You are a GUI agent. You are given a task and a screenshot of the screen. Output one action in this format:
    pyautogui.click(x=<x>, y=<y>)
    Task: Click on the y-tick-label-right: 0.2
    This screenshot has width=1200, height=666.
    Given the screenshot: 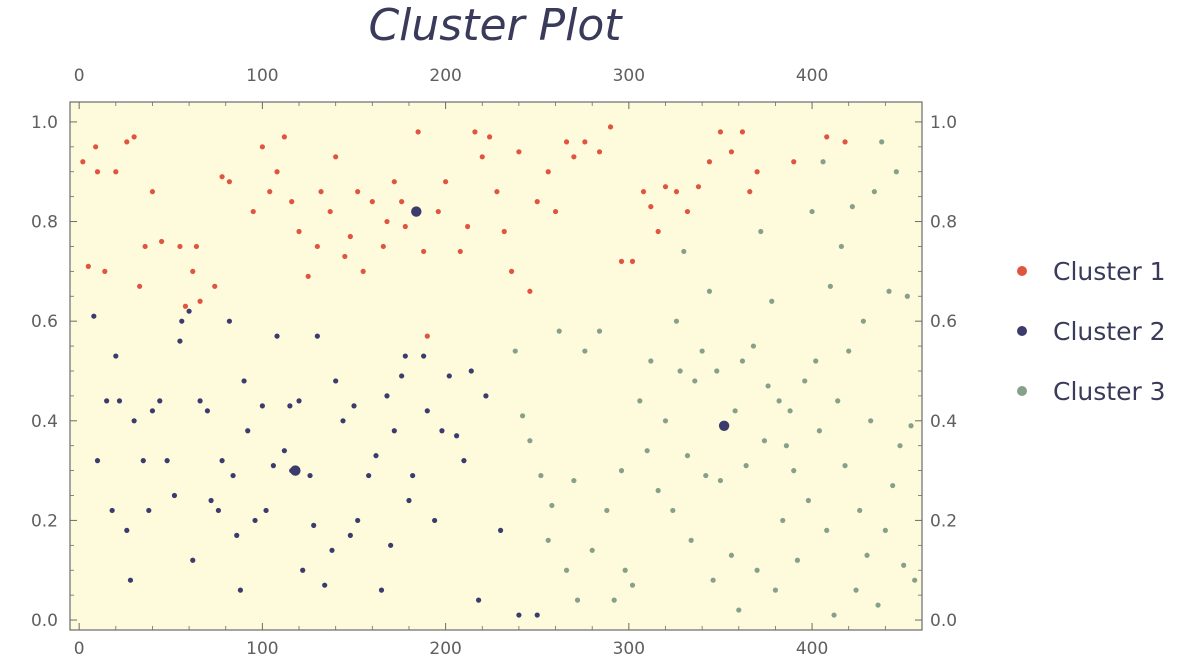 What is the action you would take?
    pyautogui.click(x=943, y=521)
    